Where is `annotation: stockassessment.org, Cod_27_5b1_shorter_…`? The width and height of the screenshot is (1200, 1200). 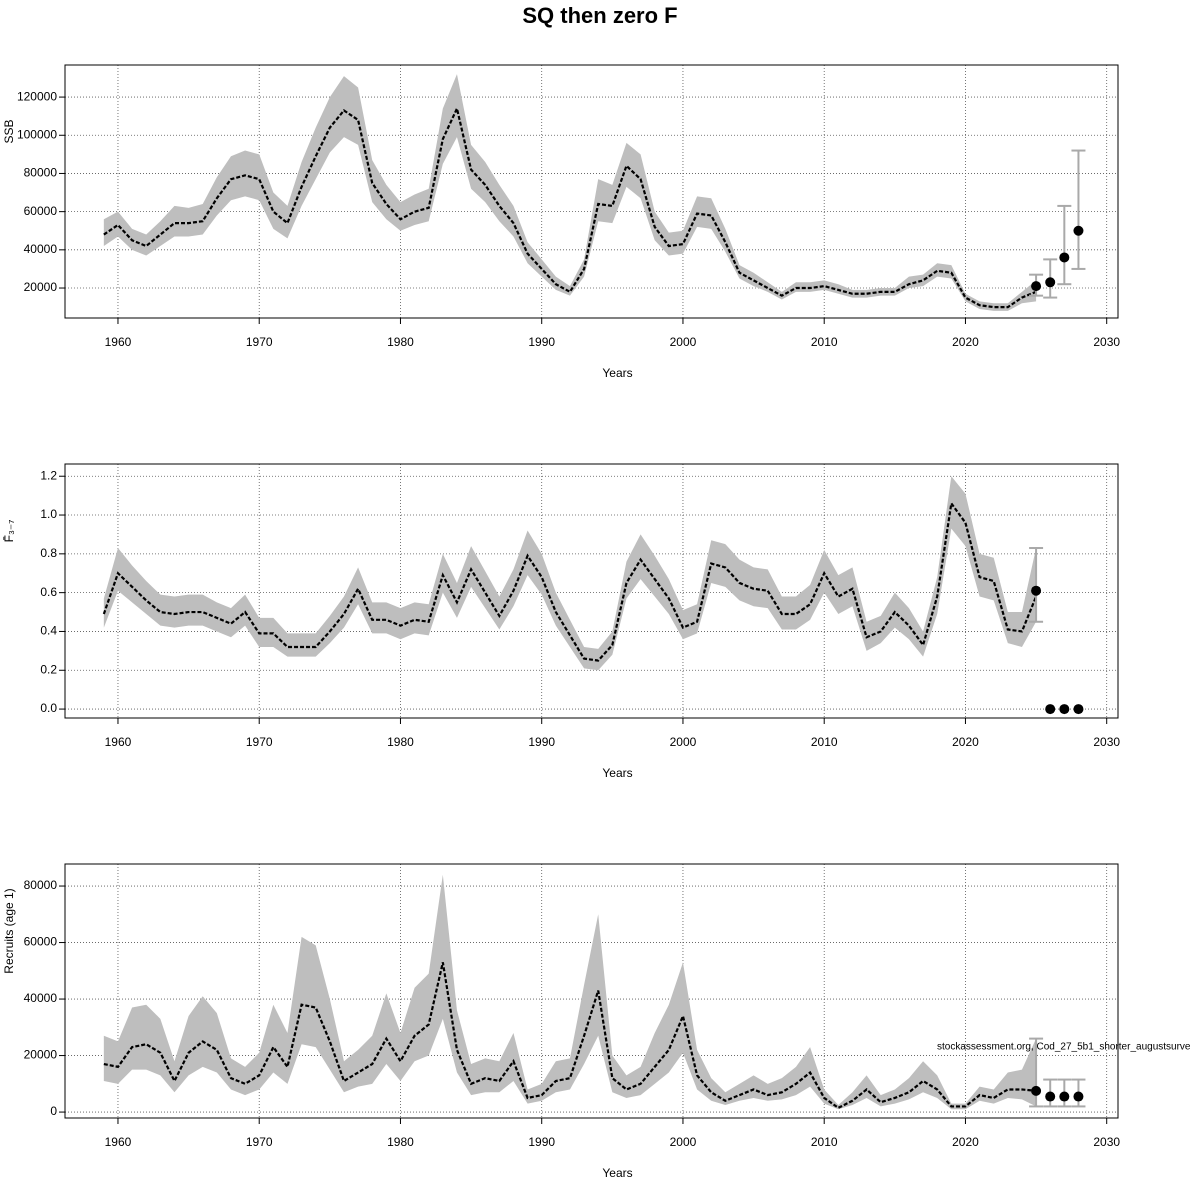
annotation: stockassessment.org, Cod_27_5b1_shorter_… is located at coordinates (1064, 1047).